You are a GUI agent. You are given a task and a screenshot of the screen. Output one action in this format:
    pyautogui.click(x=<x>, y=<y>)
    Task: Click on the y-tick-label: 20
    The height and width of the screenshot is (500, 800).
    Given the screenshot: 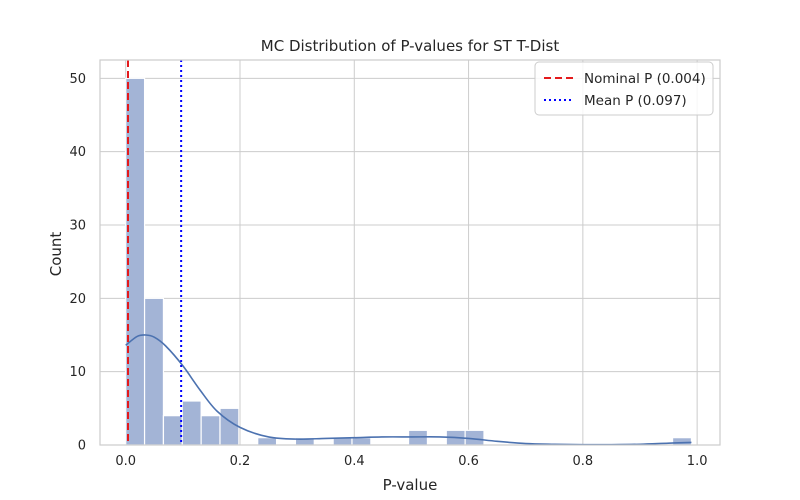 What is the action you would take?
    pyautogui.click(x=77, y=299)
    